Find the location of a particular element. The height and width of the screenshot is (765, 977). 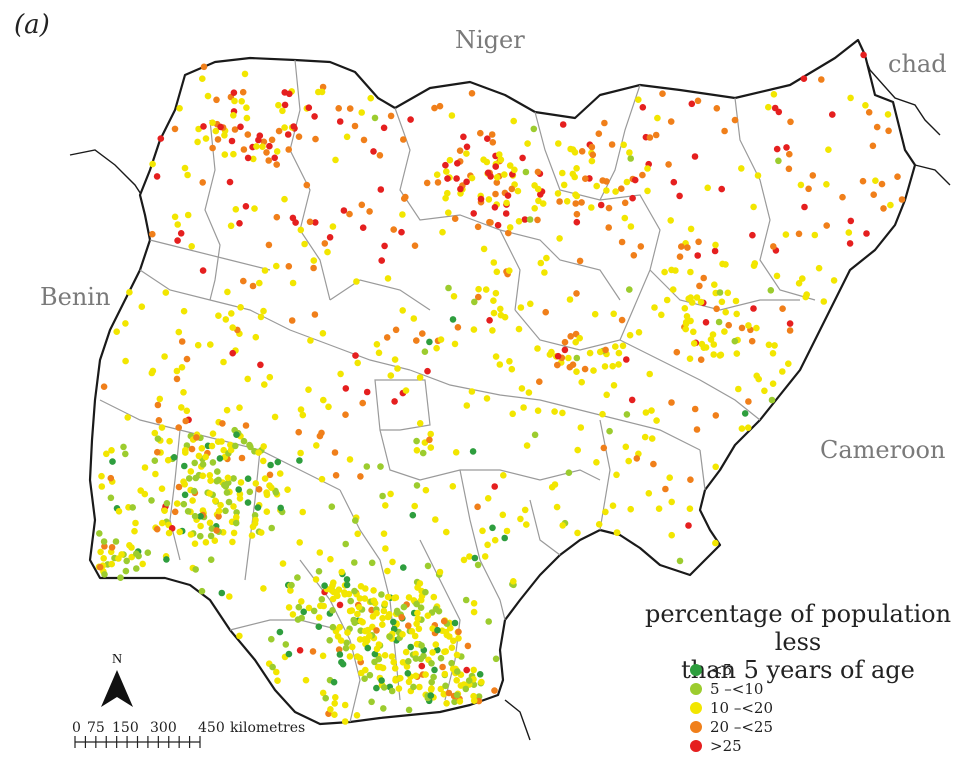

legend-item-label: >25 is located at coordinates (726, 745).